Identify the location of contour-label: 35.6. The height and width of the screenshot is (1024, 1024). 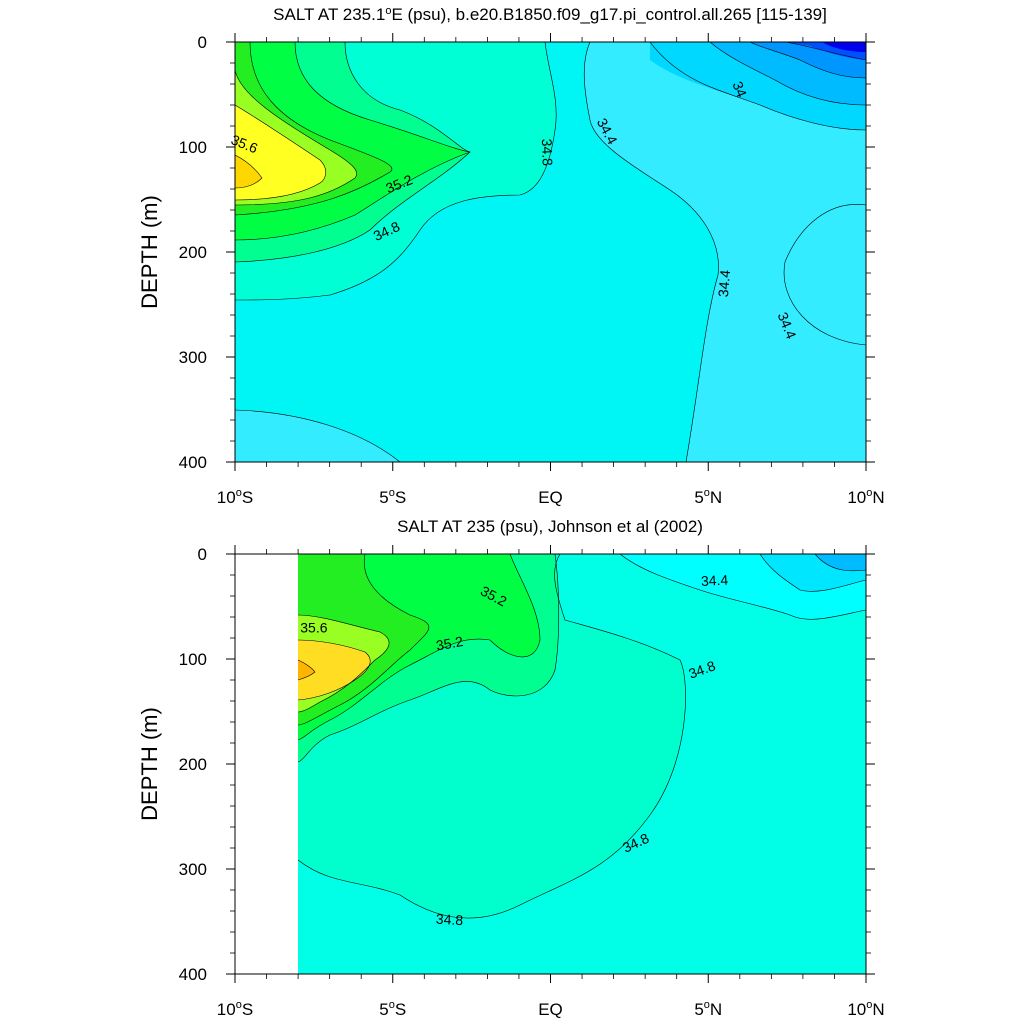
(313, 628).